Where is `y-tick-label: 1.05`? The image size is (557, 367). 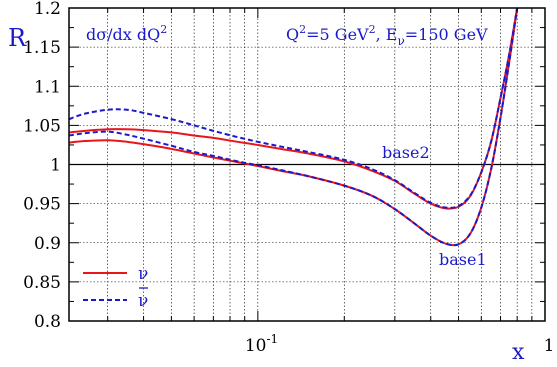
y-tick-label: 1.05 is located at coordinates (42, 126).